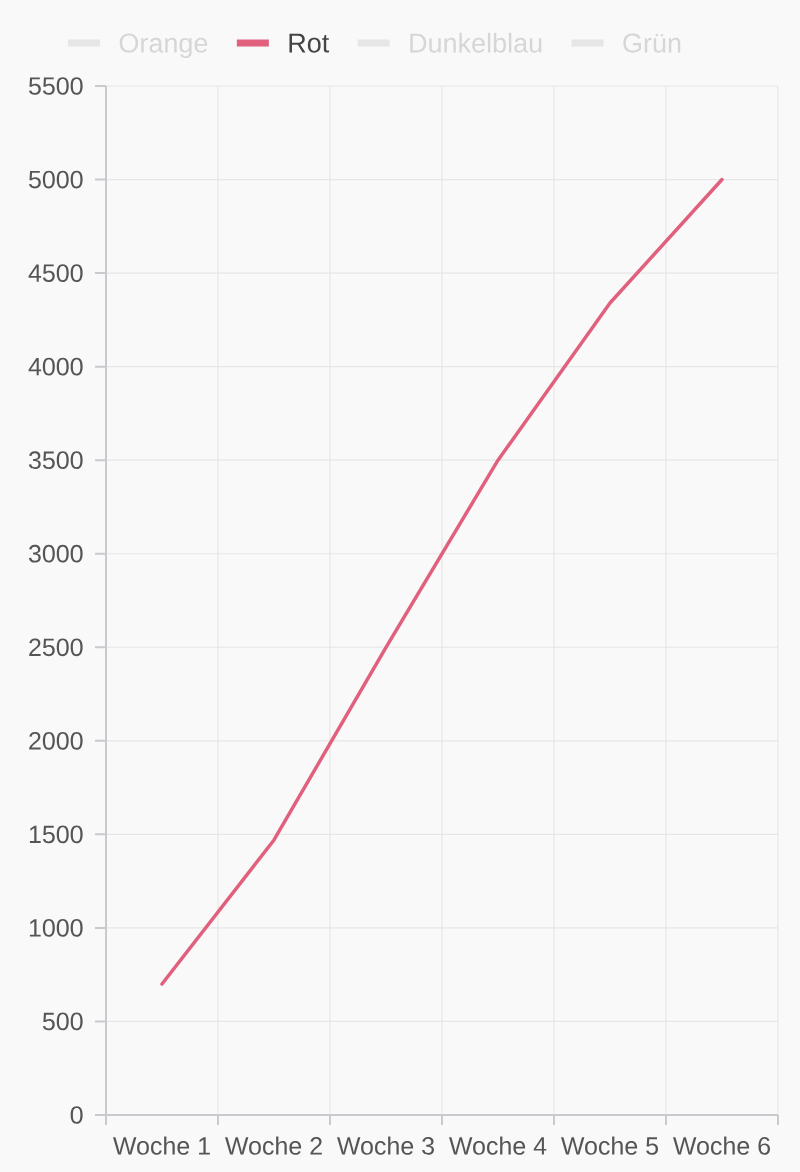 This screenshot has width=800, height=1172. Describe the element at coordinates (55, 273) in the screenshot. I see `y-tick-label: 4500` at that location.